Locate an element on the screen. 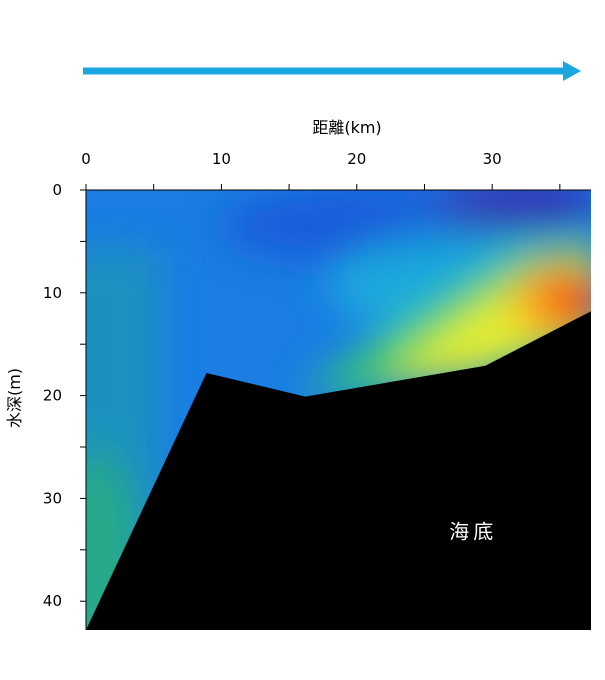 The height and width of the screenshot is (680, 605). y-tick-label: 20 is located at coordinates (52, 396).